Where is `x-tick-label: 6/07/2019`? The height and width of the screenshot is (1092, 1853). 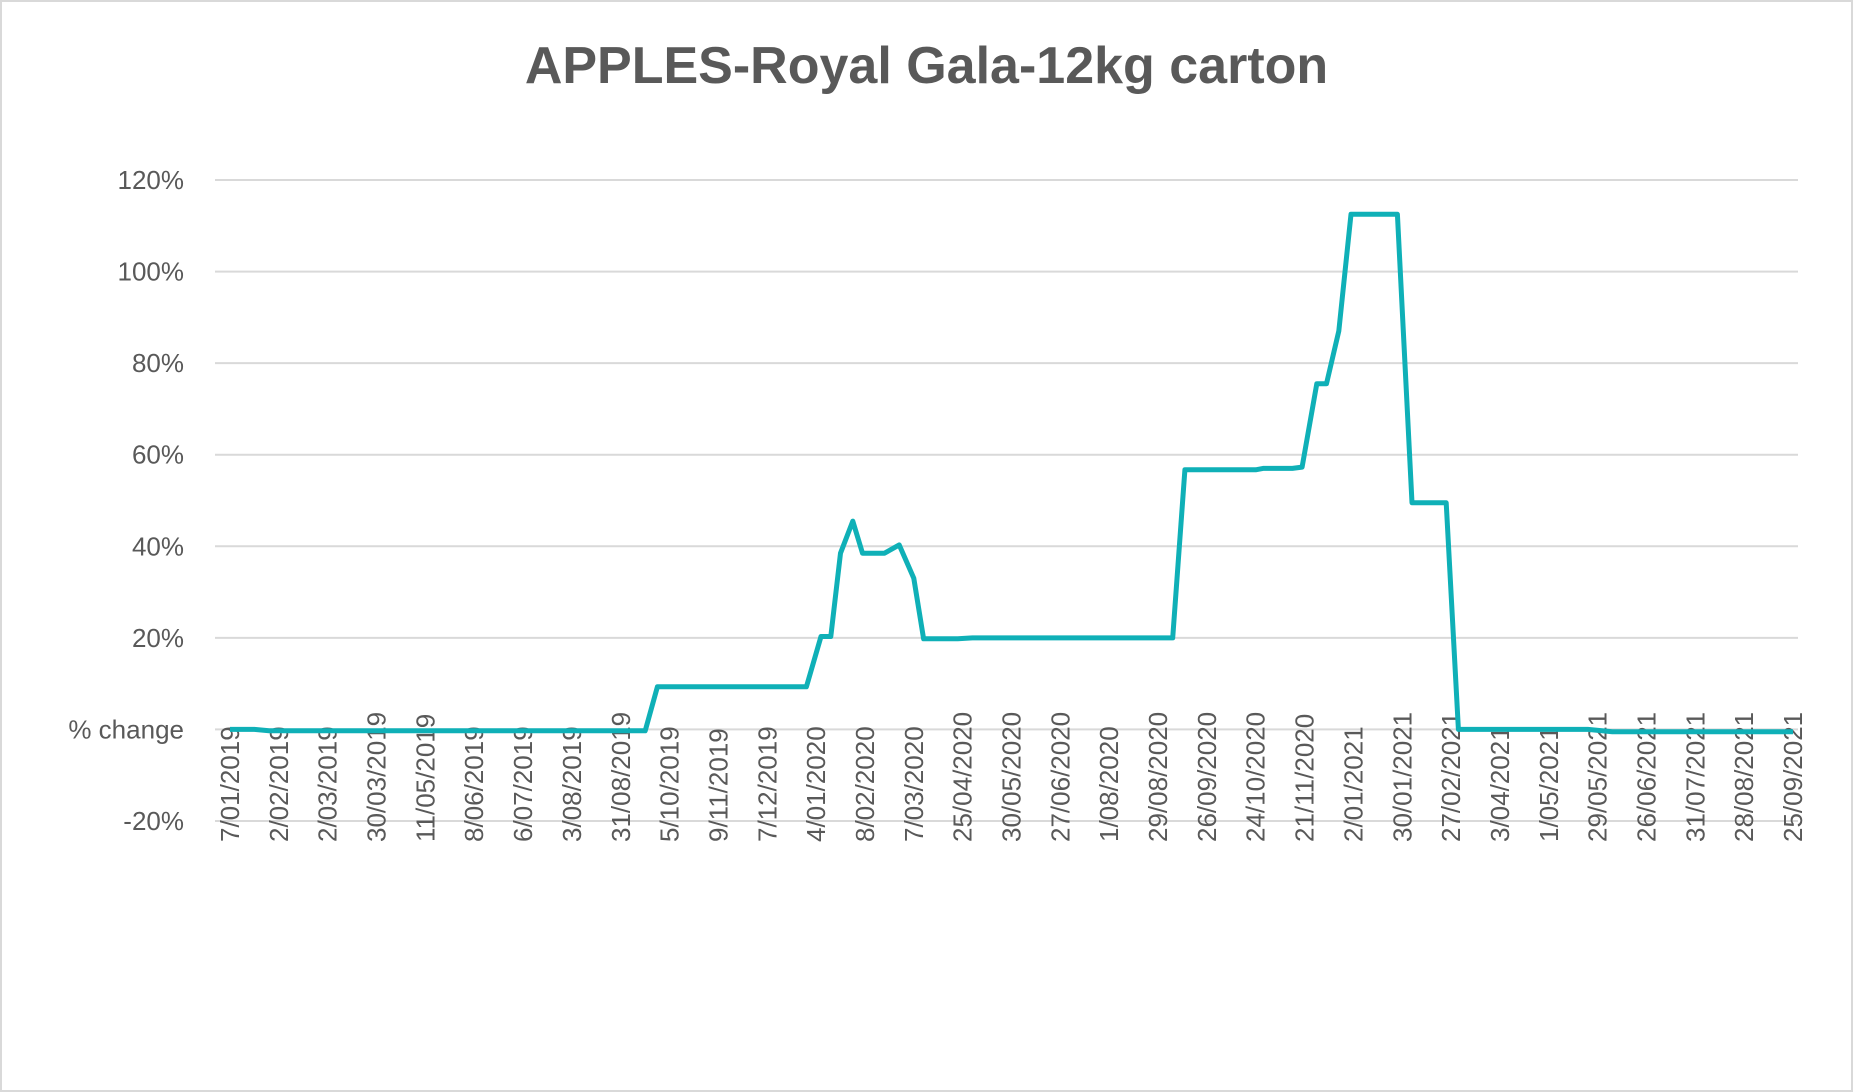
x-tick-label: 6/07/2019 is located at coordinates (523, 784).